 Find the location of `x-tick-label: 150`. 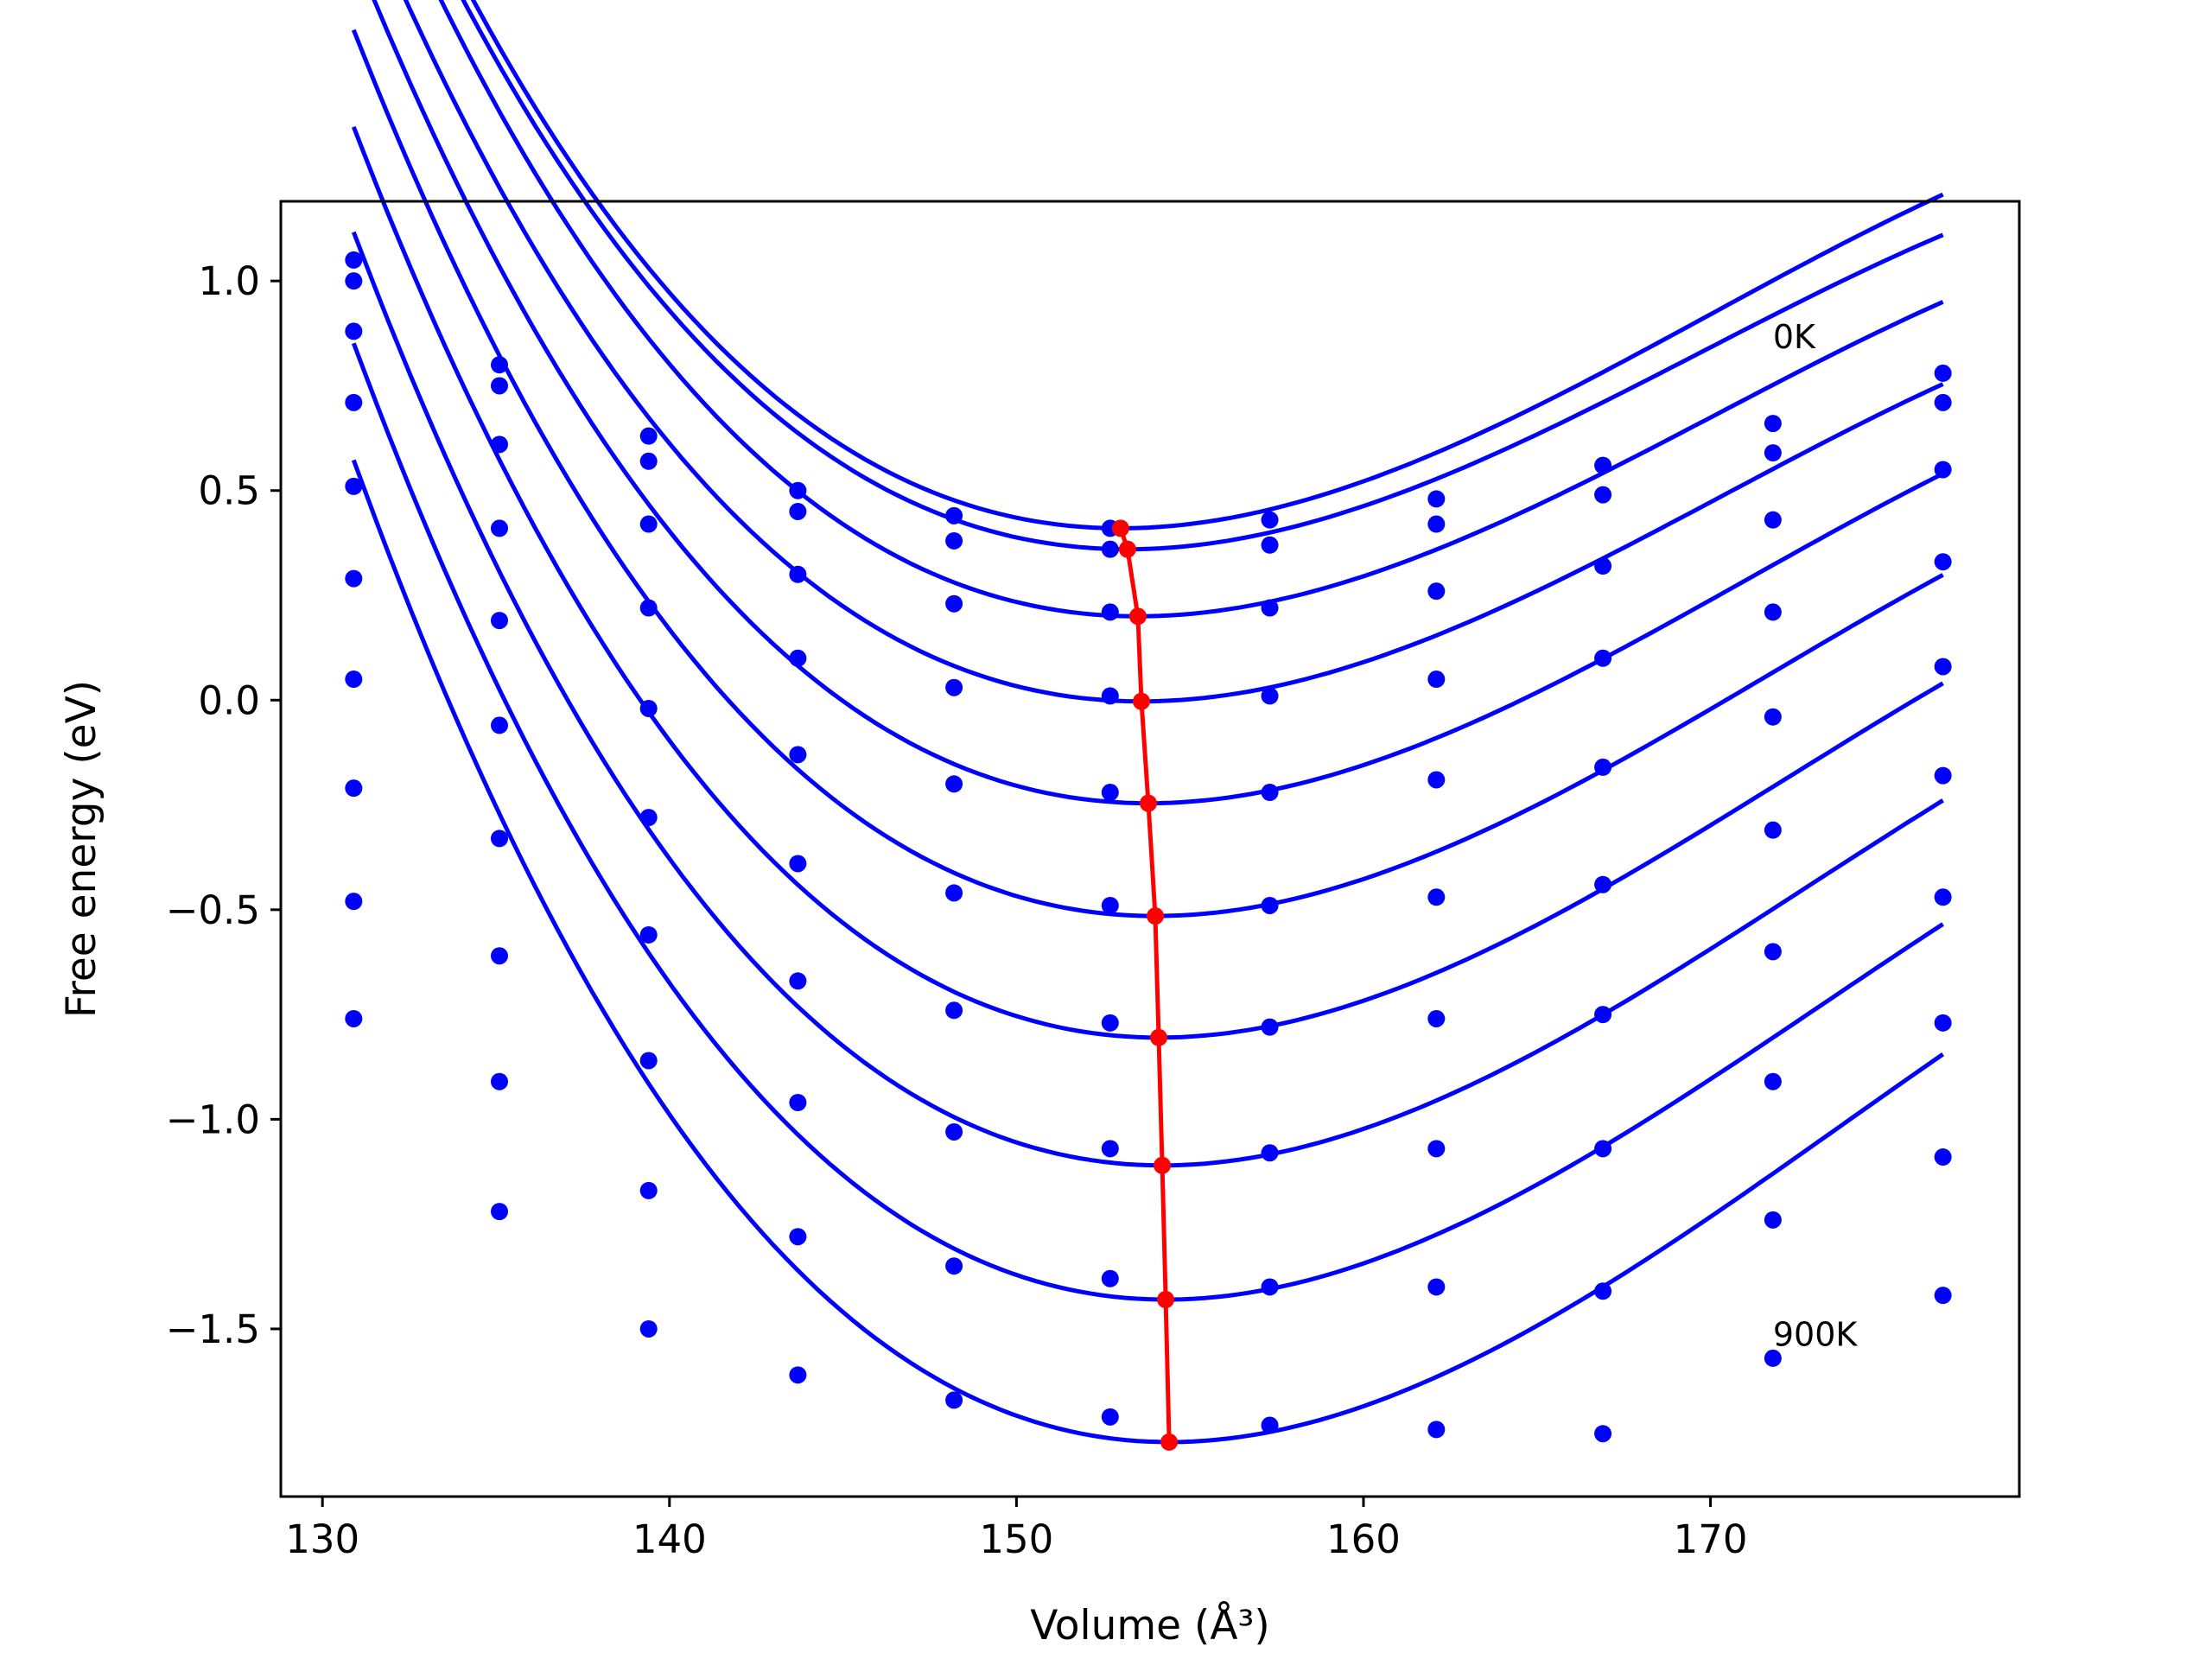

x-tick-label: 150 is located at coordinates (1016, 1539).